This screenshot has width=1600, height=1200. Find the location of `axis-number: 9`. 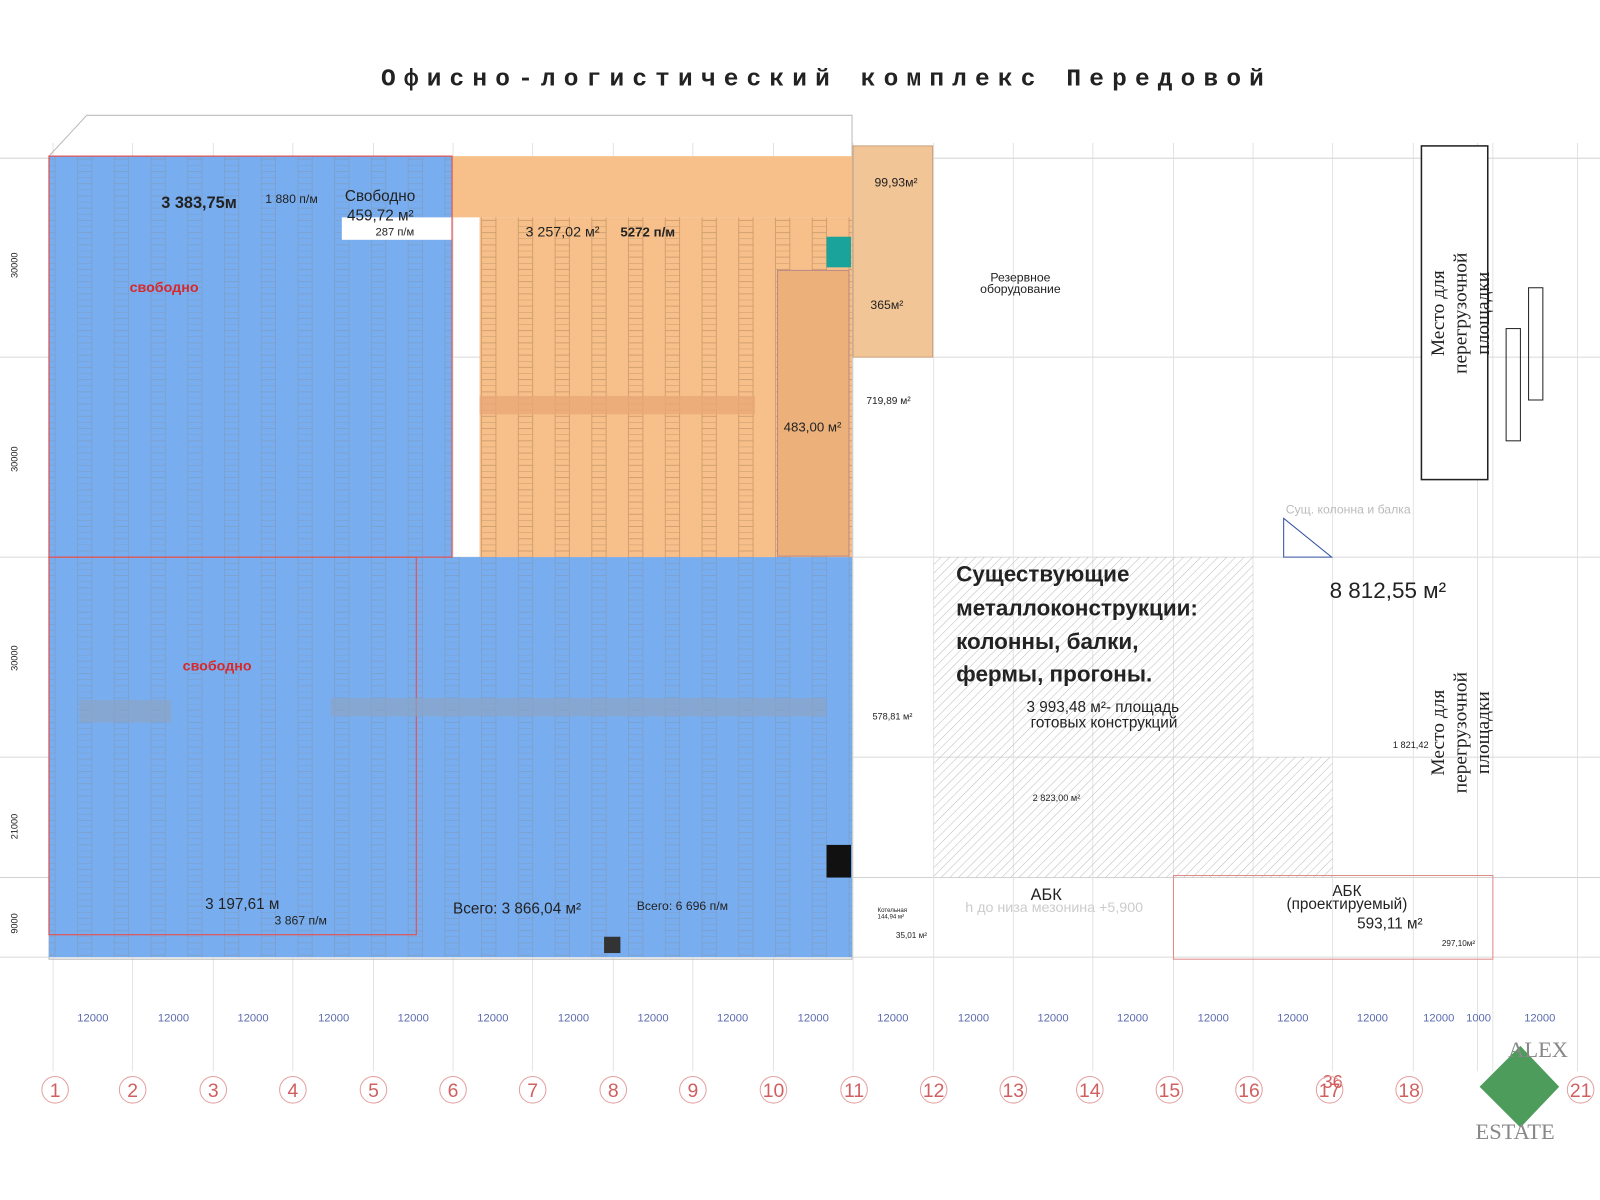

axis-number: 9 is located at coordinates (692, 1091).